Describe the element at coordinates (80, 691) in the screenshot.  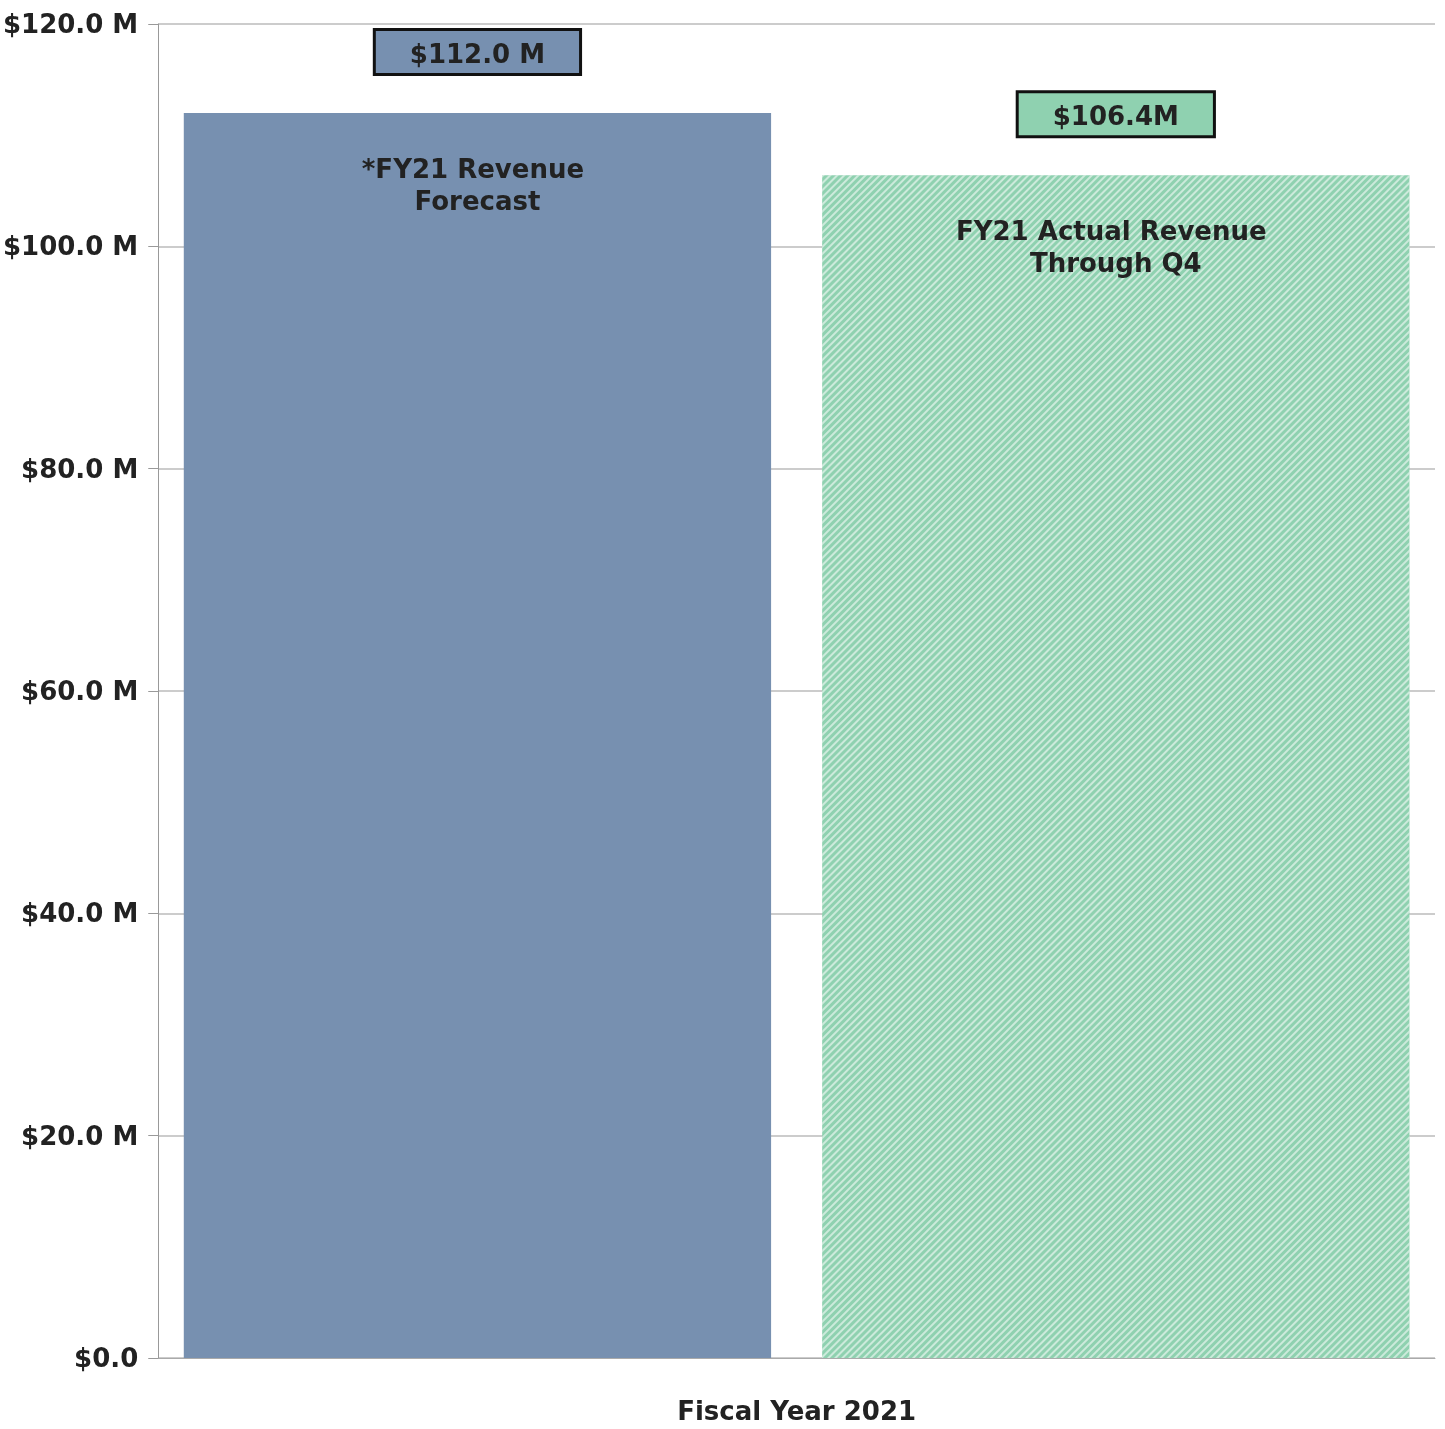
I see `y-tick-label: $60.0 M` at that location.